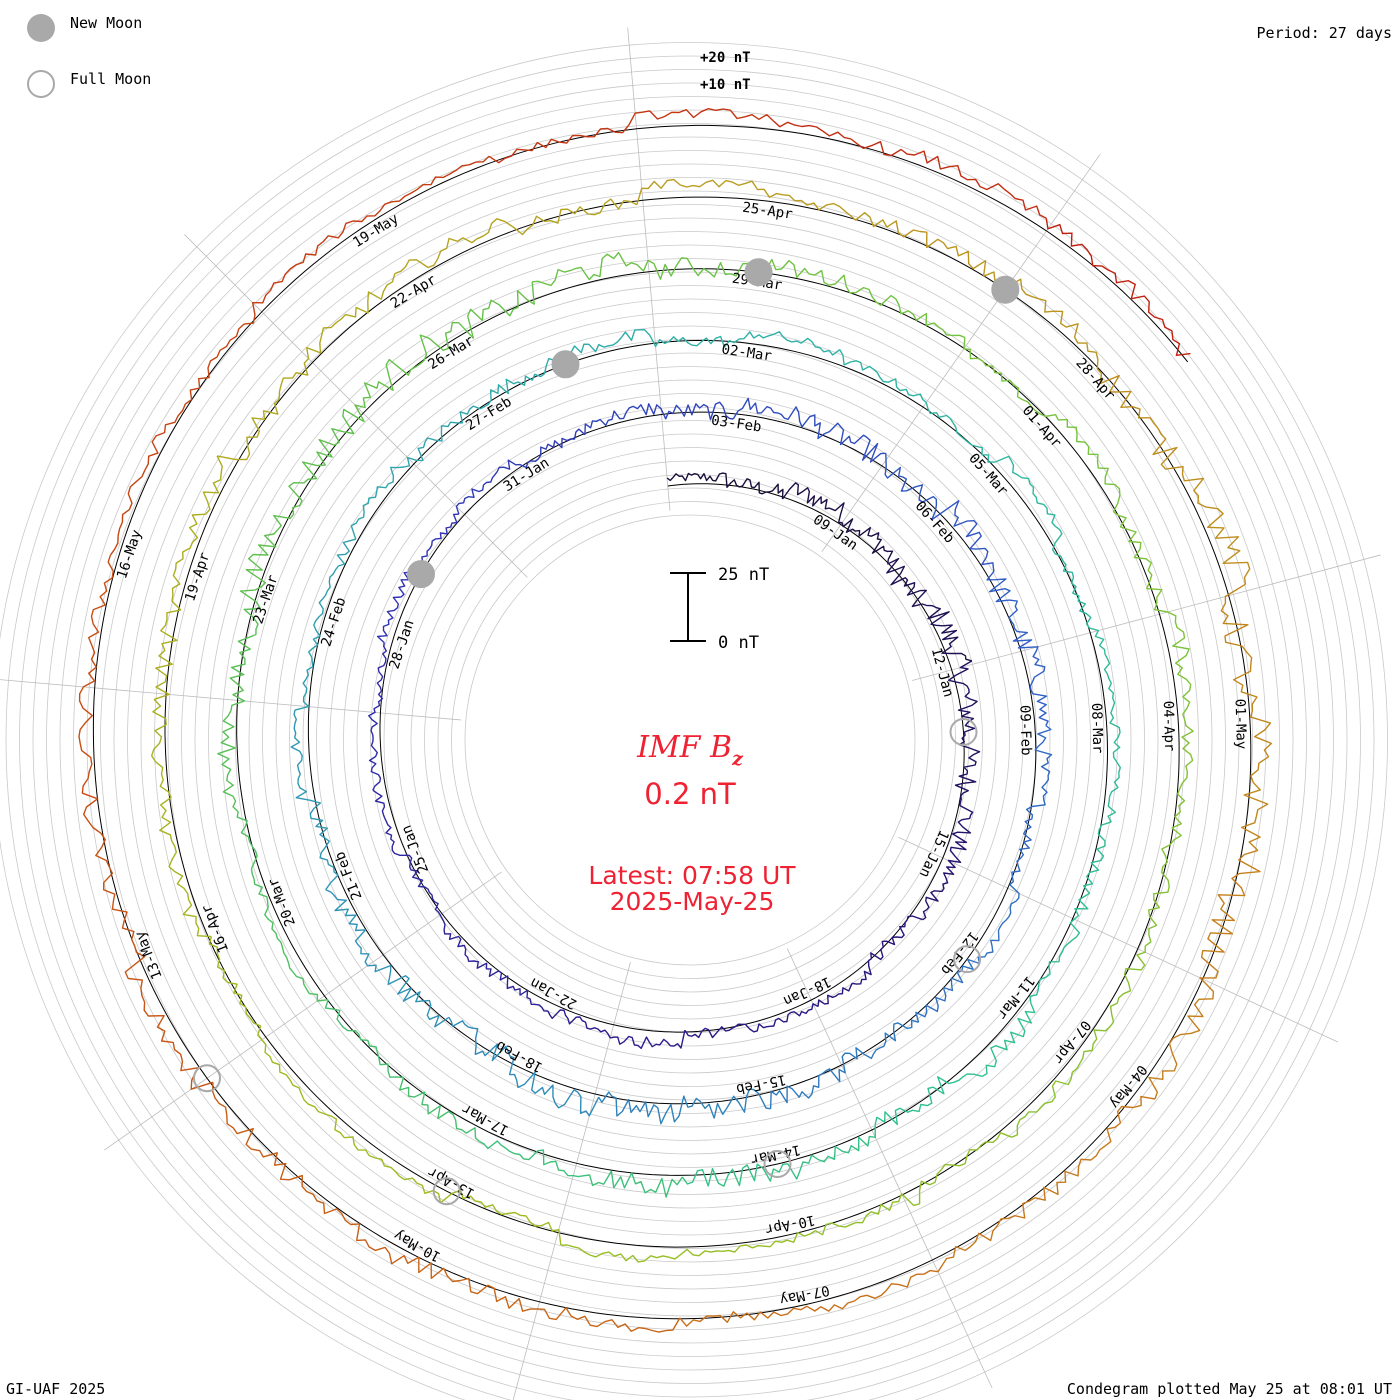  What do you see at coordinates (738, 643) in the screenshot?
I see `scale-bottom-label: 0 nT` at bounding box center [738, 643].